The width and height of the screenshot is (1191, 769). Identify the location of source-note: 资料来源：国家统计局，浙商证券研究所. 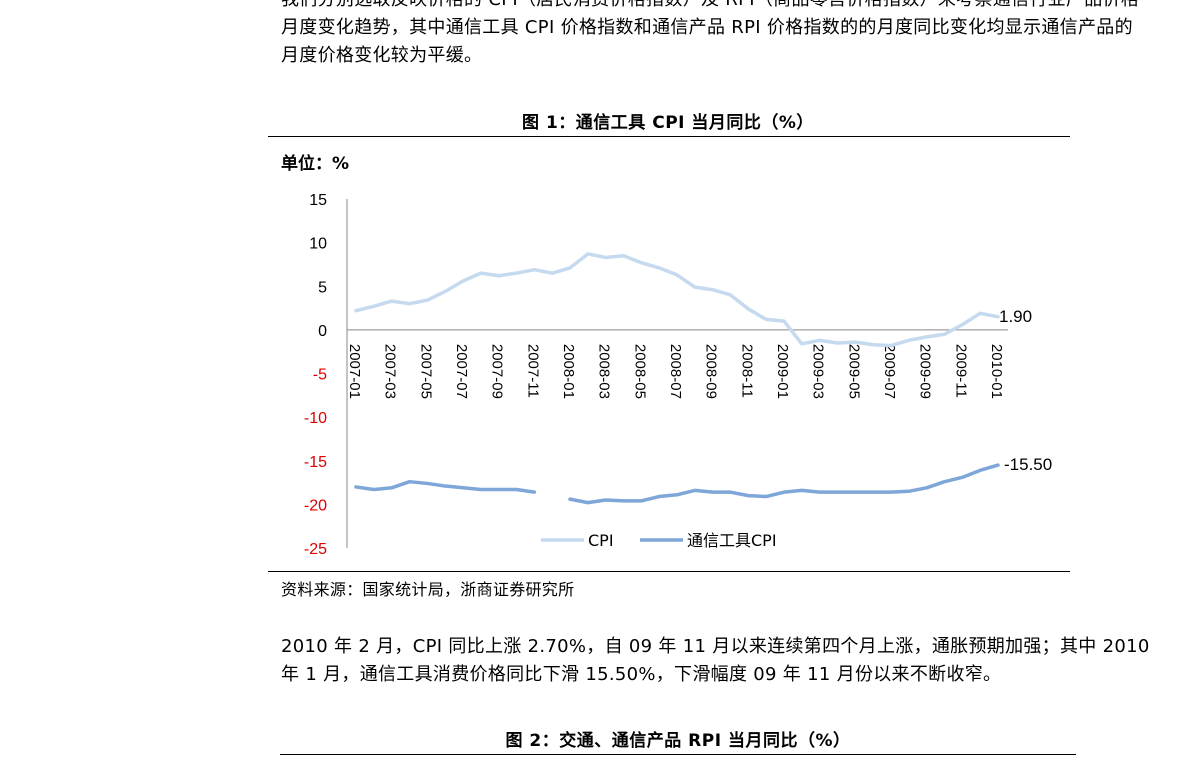
(428, 589).